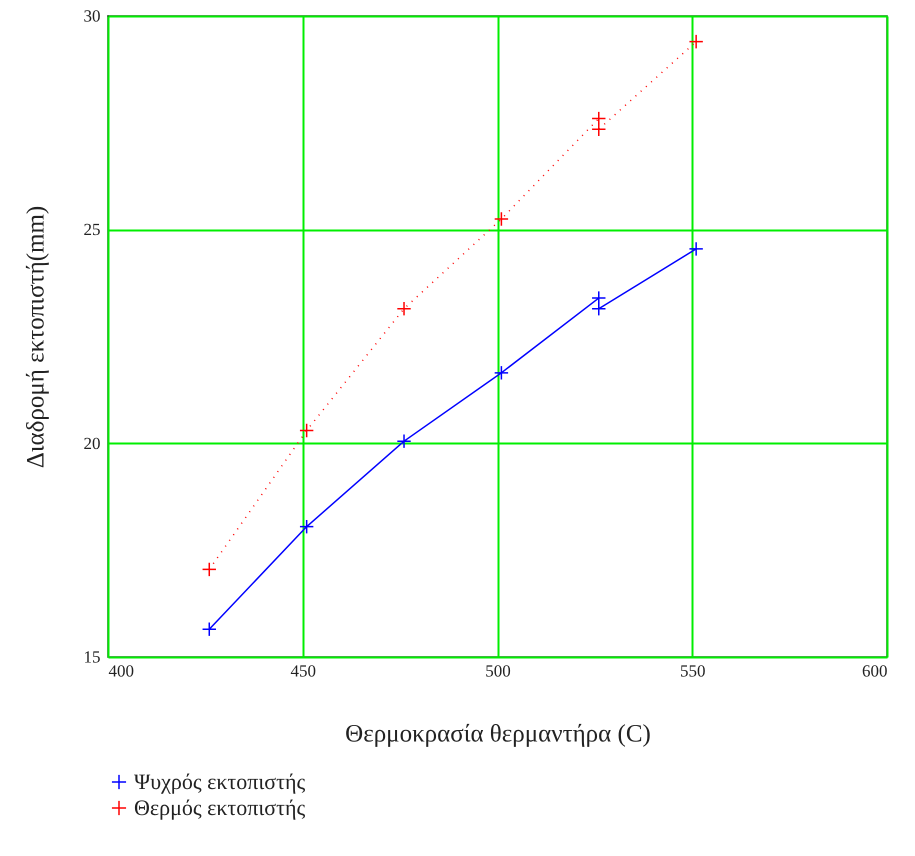 The image size is (915, 856). Describe the element at coordinates (498, 734) in the screenshot. I see `x-axis-title: Θερμοκρασία θερμαντήρα (C)` at that location.